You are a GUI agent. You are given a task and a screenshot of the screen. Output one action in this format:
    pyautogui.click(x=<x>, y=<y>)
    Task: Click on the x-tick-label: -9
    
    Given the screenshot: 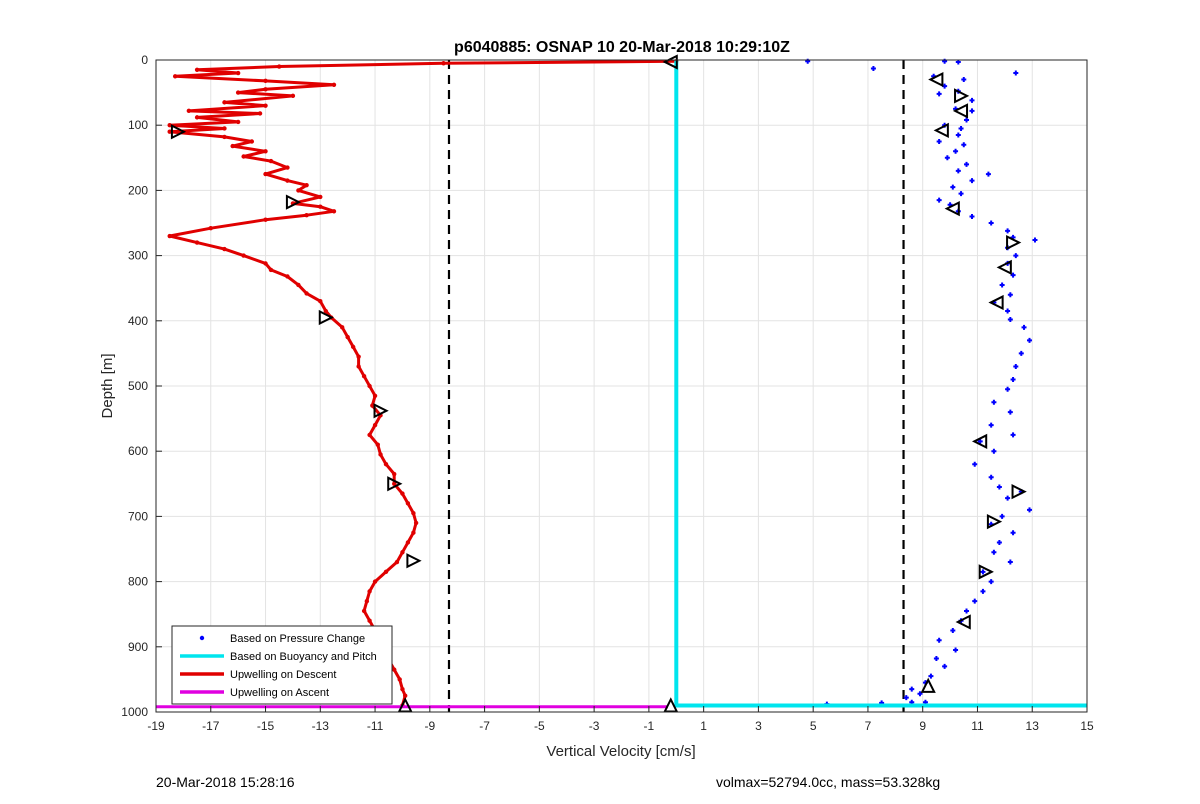 What is the action you would take?
    pyautogui.click(x=429, y=726)
    